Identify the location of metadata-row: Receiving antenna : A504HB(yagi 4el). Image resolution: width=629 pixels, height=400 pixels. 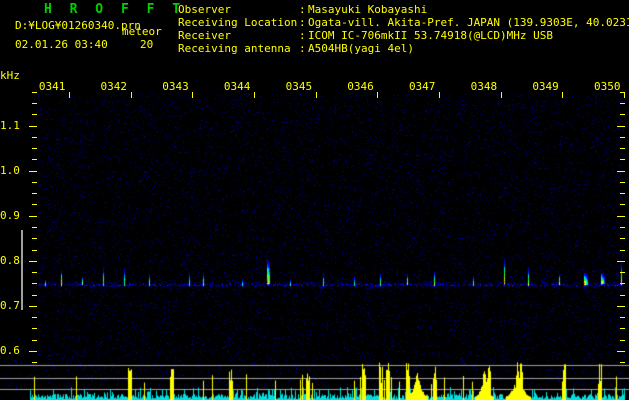
(403, 48).